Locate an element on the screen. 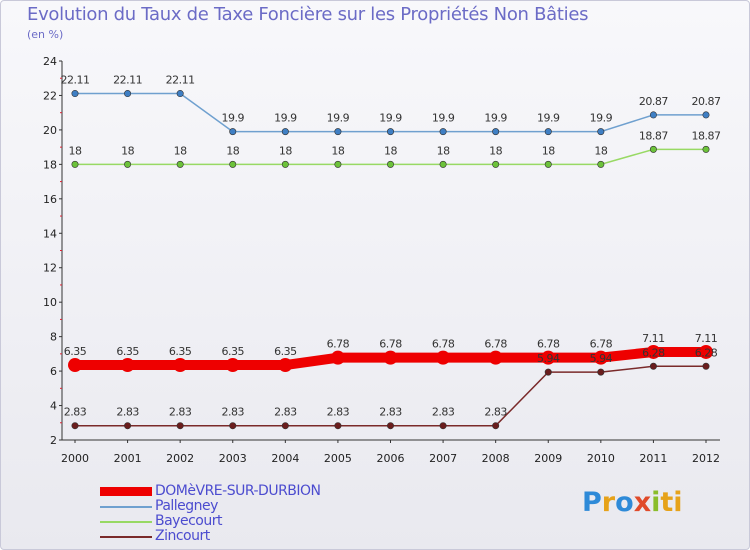 This screenshot has width=750, height=550. x-tick-label: 2007 is located at coordinates (443, 458).